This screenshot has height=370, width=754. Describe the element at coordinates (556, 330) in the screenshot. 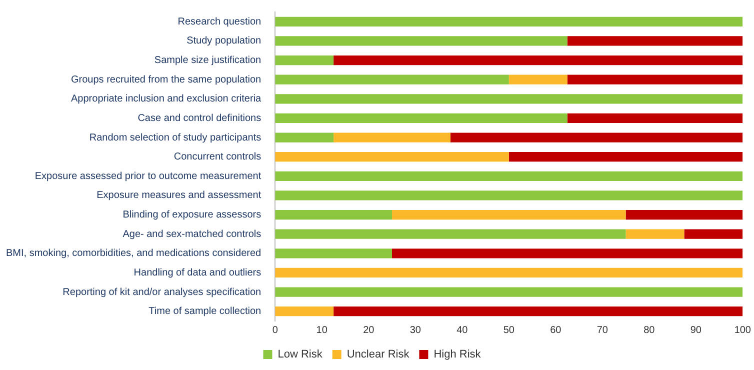

I see `x-tick-label: 60` at that location.